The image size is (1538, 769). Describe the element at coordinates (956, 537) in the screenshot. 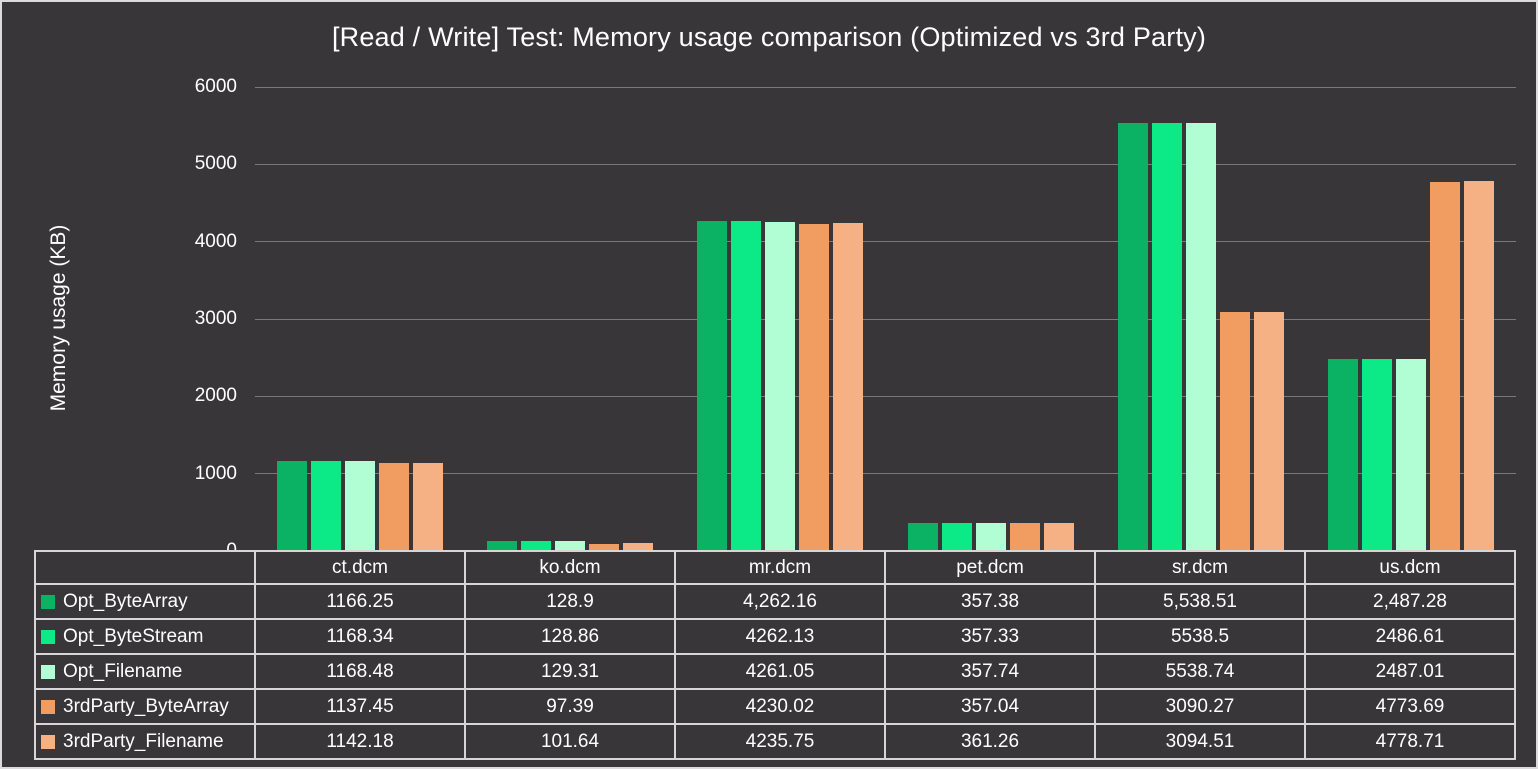

I see `bar-Opt_ByteStream-pet.dcm` at that location.